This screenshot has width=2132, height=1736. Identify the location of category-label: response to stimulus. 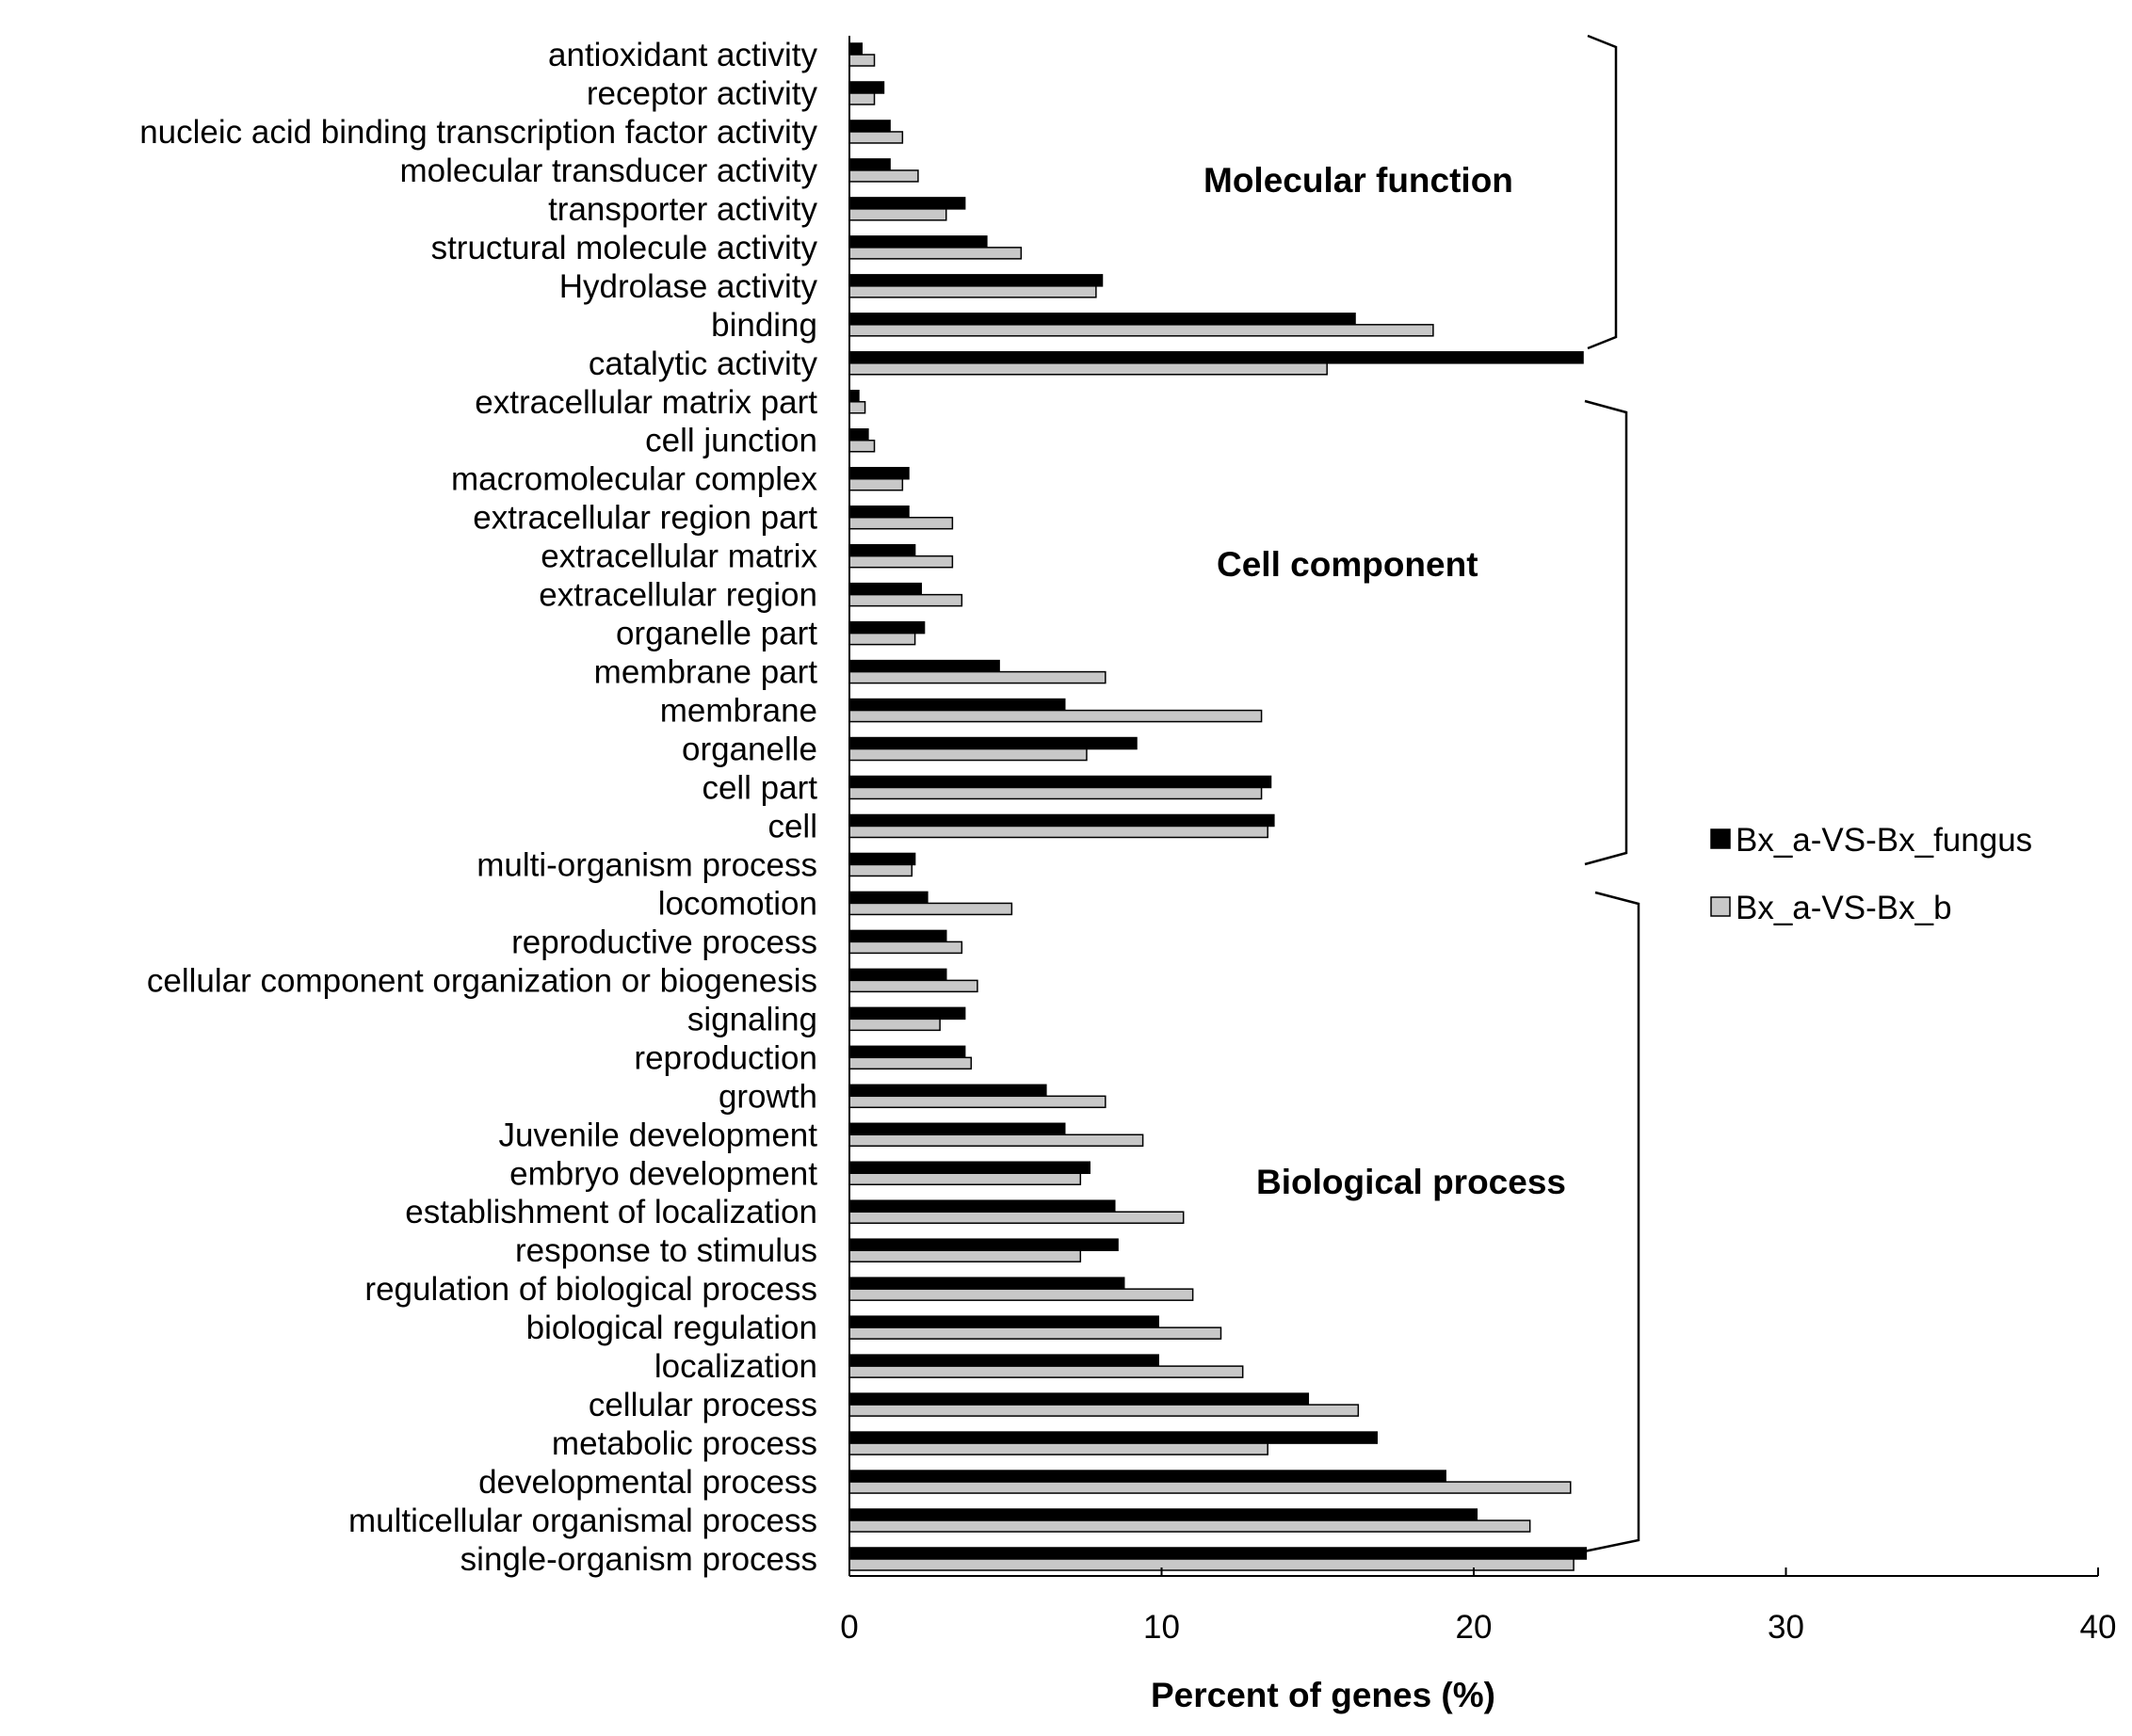
(666, 1250).